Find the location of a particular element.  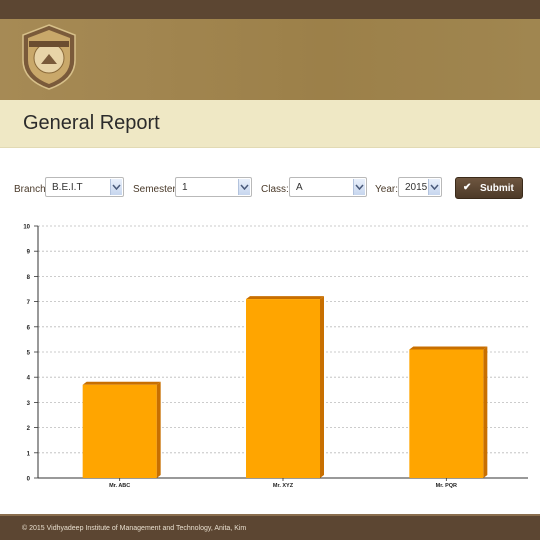

x-tick-label: Mr. XYZ is located at coordinates (283, 486).